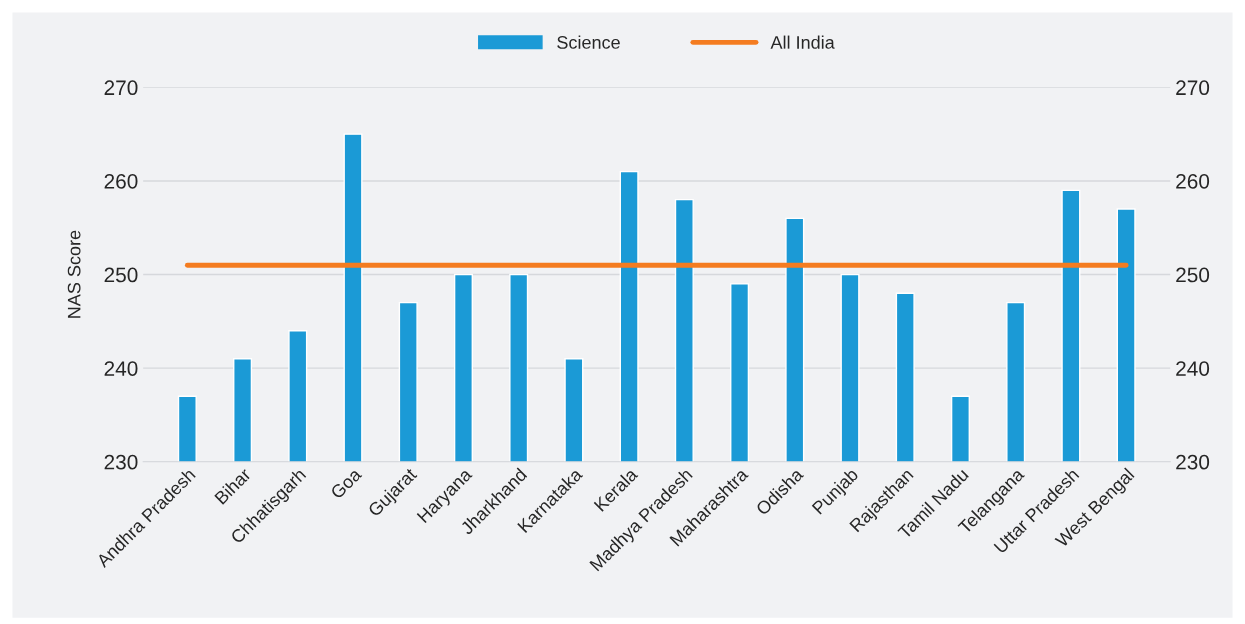 This screenshot has width=1245, height=624. I want to click on y-tick-label: 250, so click(121, 275).